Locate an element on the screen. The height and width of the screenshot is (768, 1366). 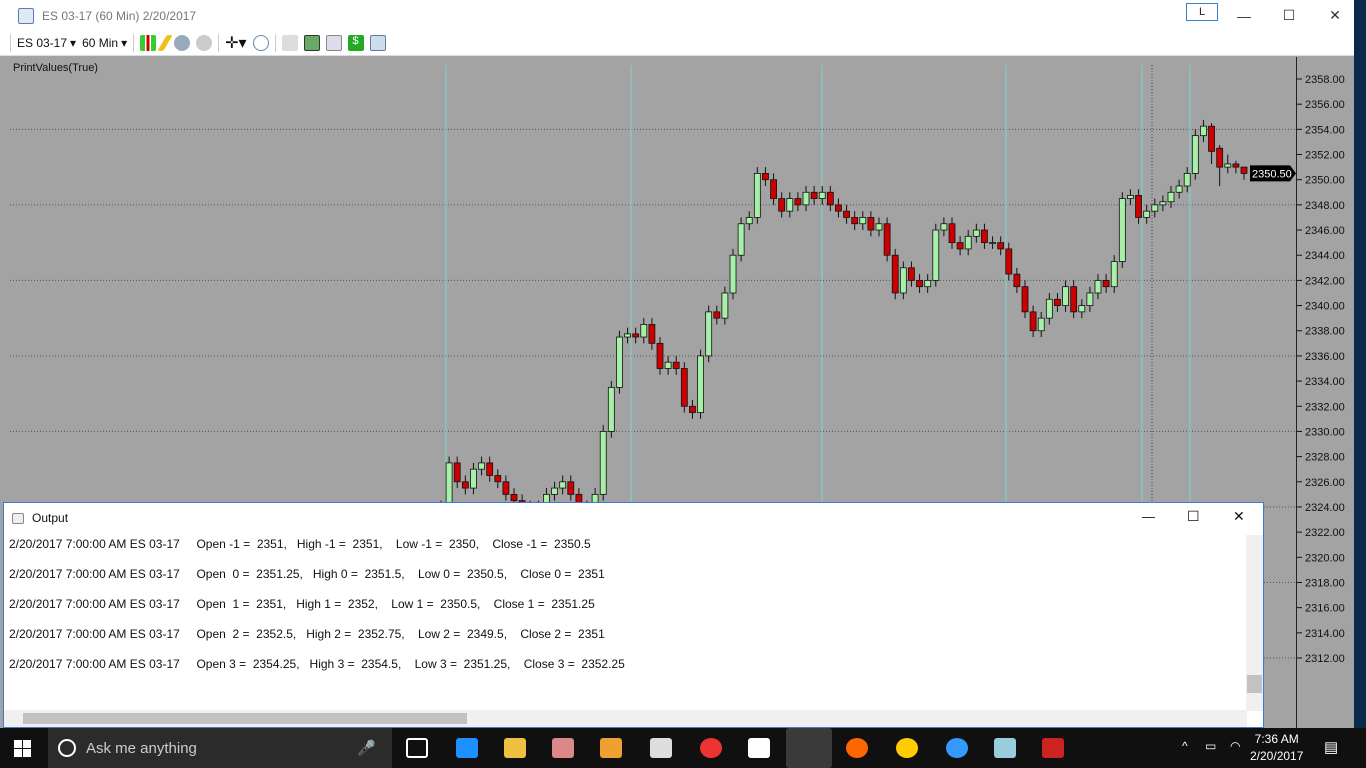
data-box-icon is located at coordinates (377, 43).